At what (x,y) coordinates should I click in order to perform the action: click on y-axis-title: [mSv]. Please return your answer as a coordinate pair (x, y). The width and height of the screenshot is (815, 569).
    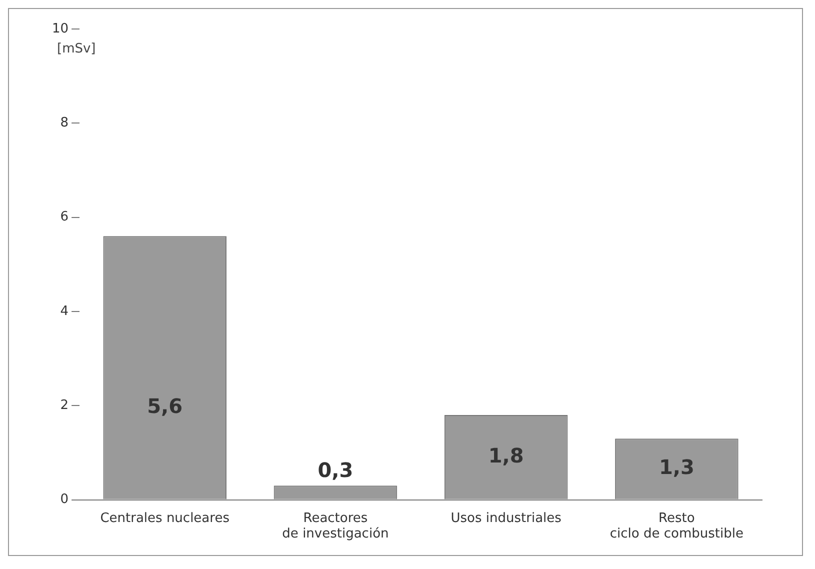
    Looking at the image, I should click on (76, 48).